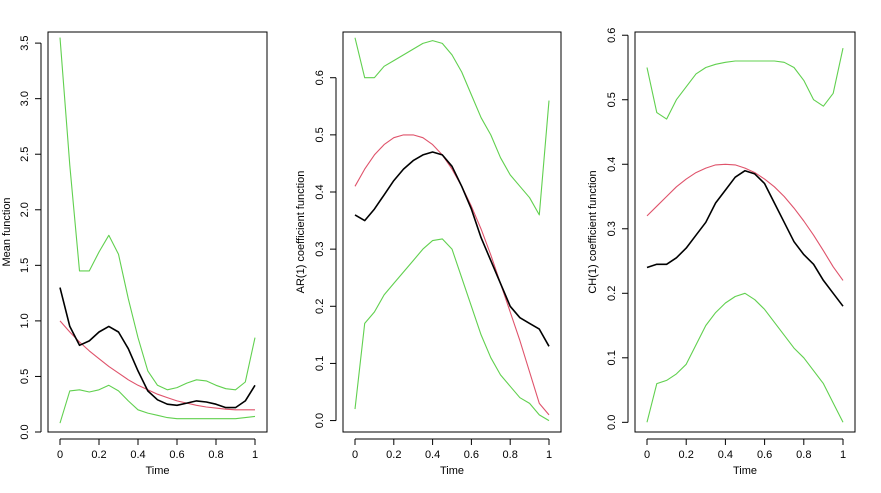 The width and height of the screenshot is (881, 493). I want to click on y-tick-label: 3.0, so click(25, 98).